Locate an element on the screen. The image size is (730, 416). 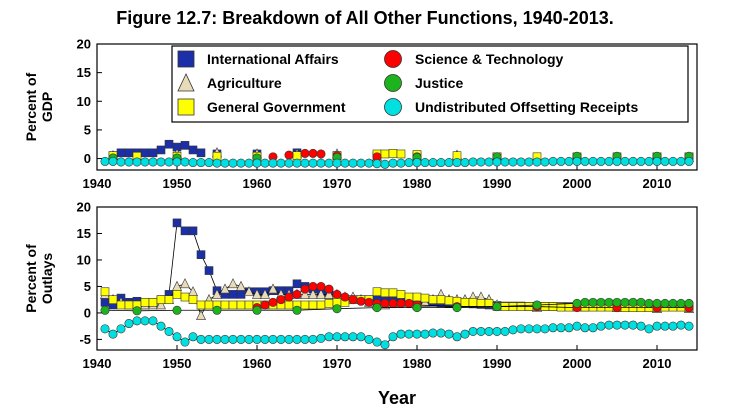
x-tick-label: 1960 is located at coordinates (257, 183).